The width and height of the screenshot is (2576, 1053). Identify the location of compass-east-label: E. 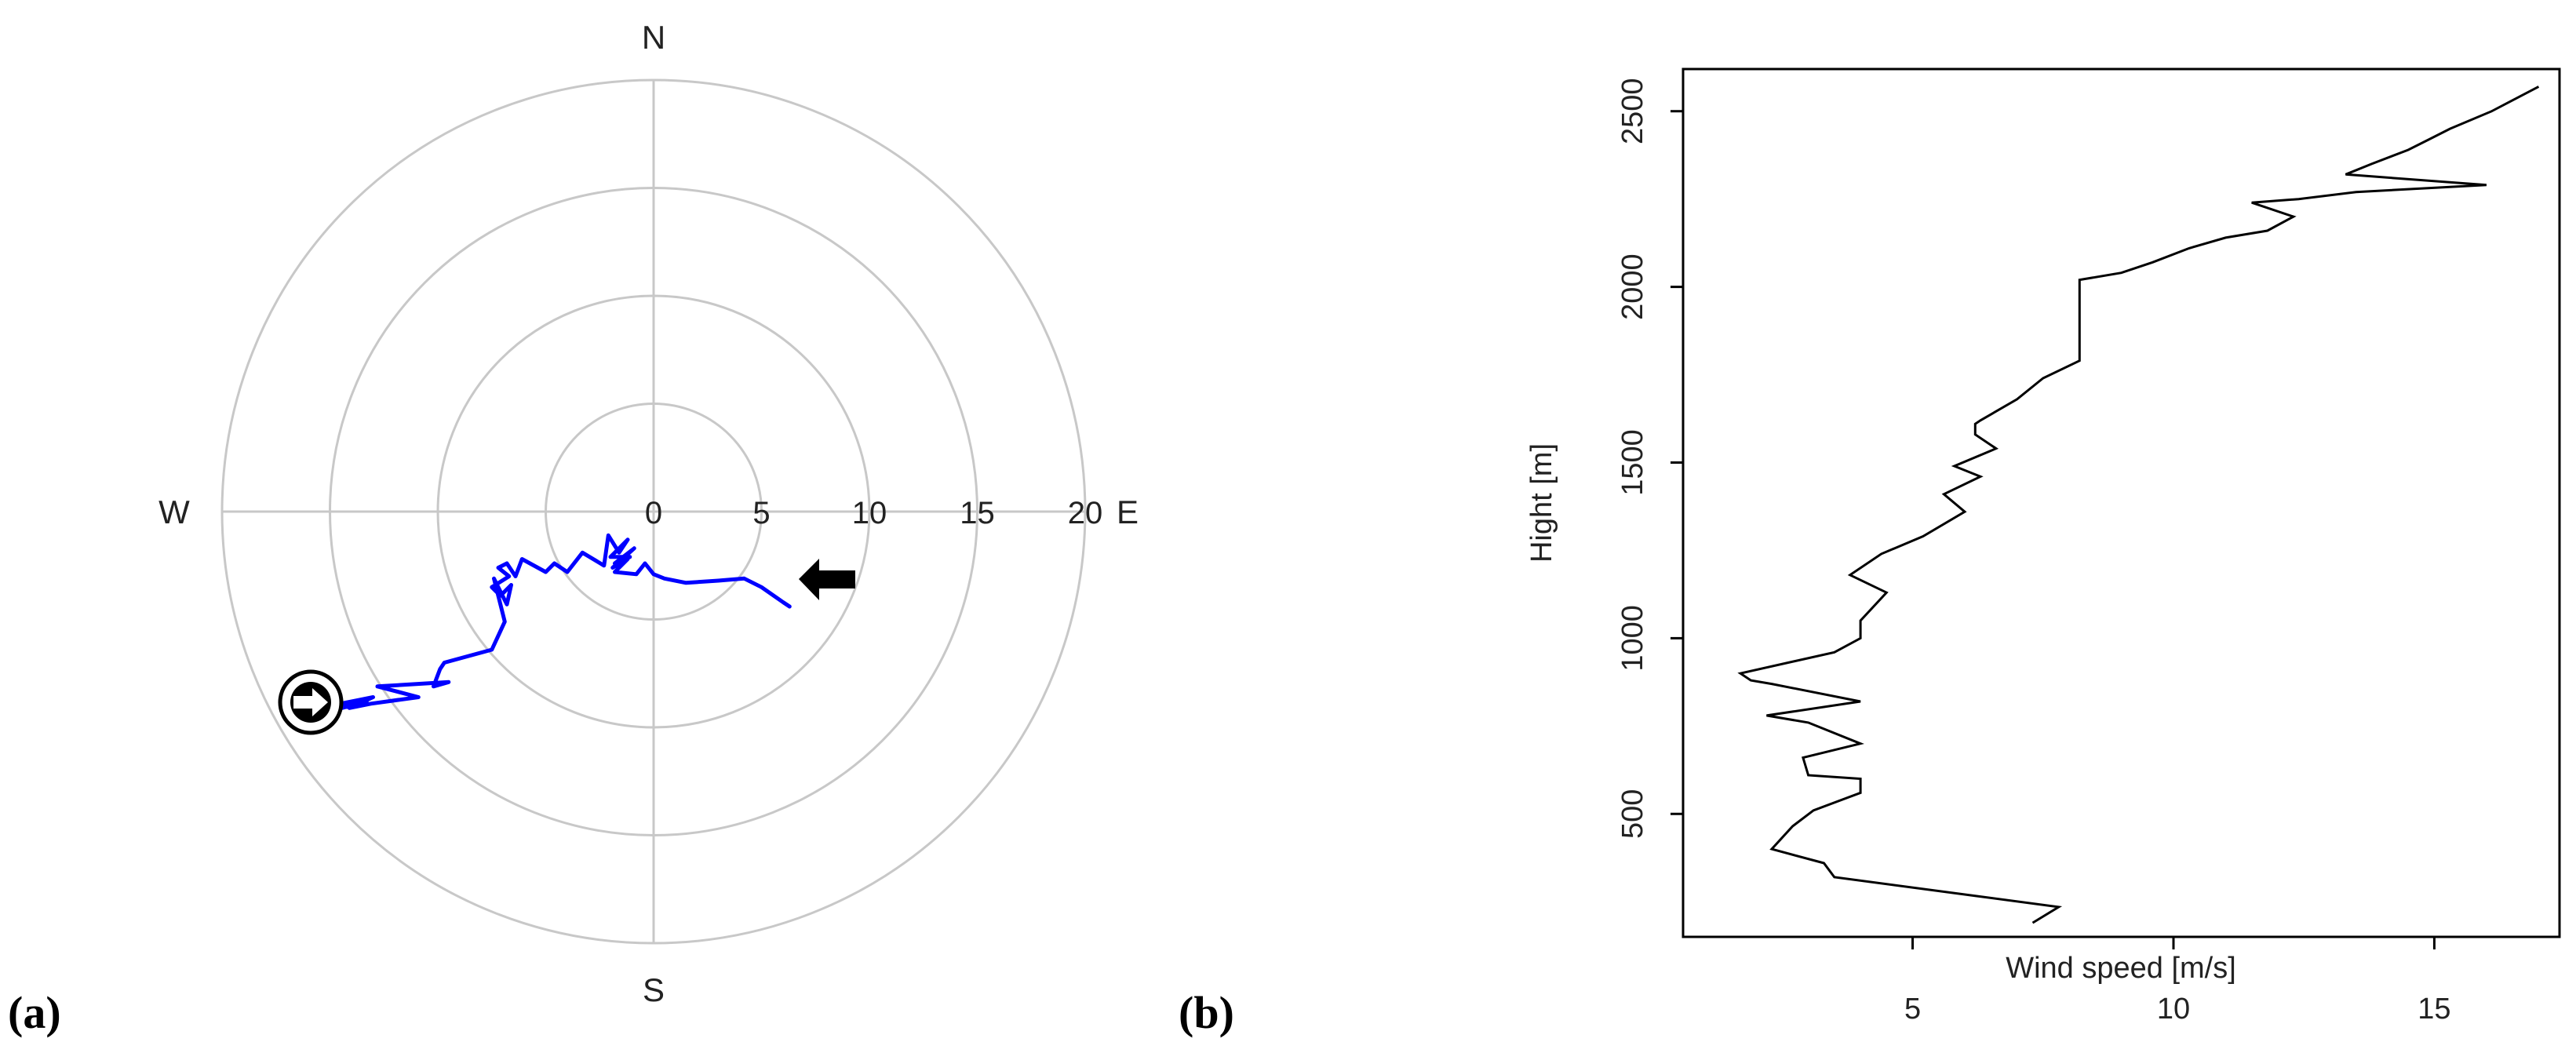
(1128, 512).